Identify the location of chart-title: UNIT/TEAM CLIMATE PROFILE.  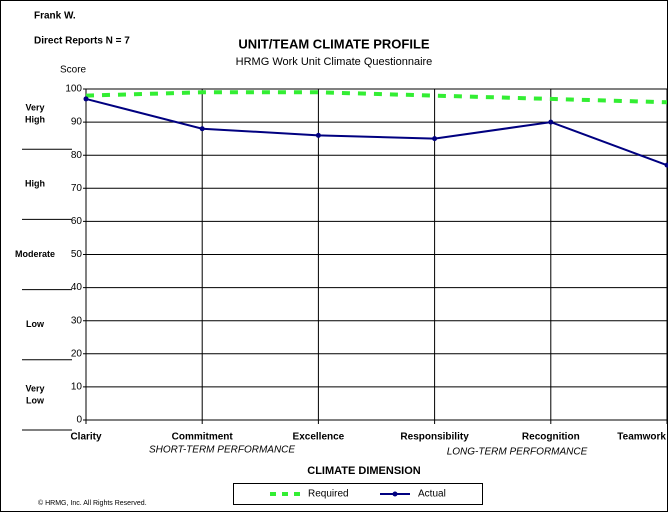
(333, 43).